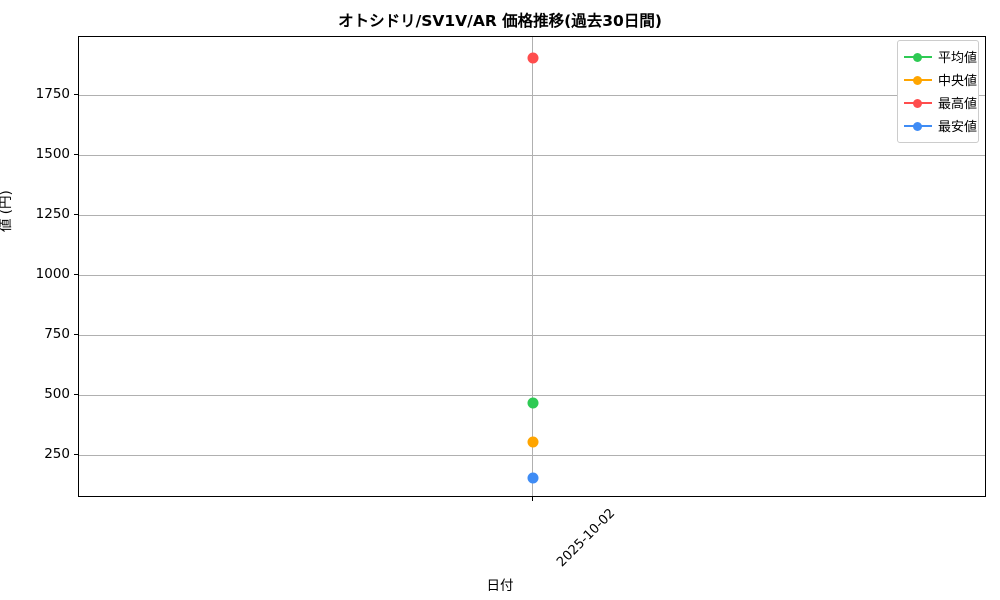 The height and width of the screenshot is (600, 1000). I want to click on legend-item-min: 最安値, so click(940, 125).